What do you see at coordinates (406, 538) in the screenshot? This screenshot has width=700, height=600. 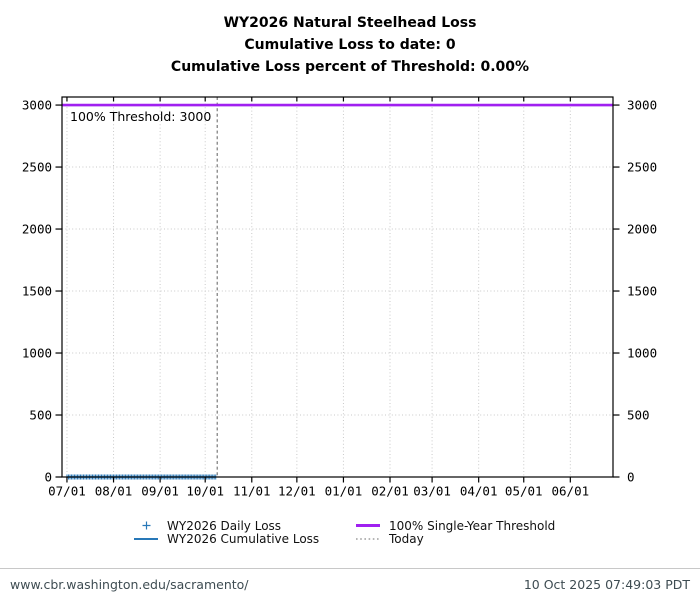 I see `legend-label-today: Today` at bounding box center [406, 538].